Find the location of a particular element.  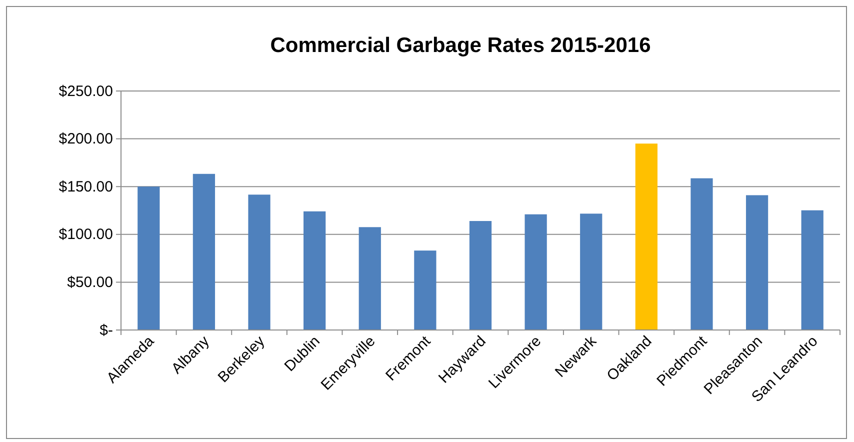

y-tick-label: $100.00 is located at coordinates (85, 235).